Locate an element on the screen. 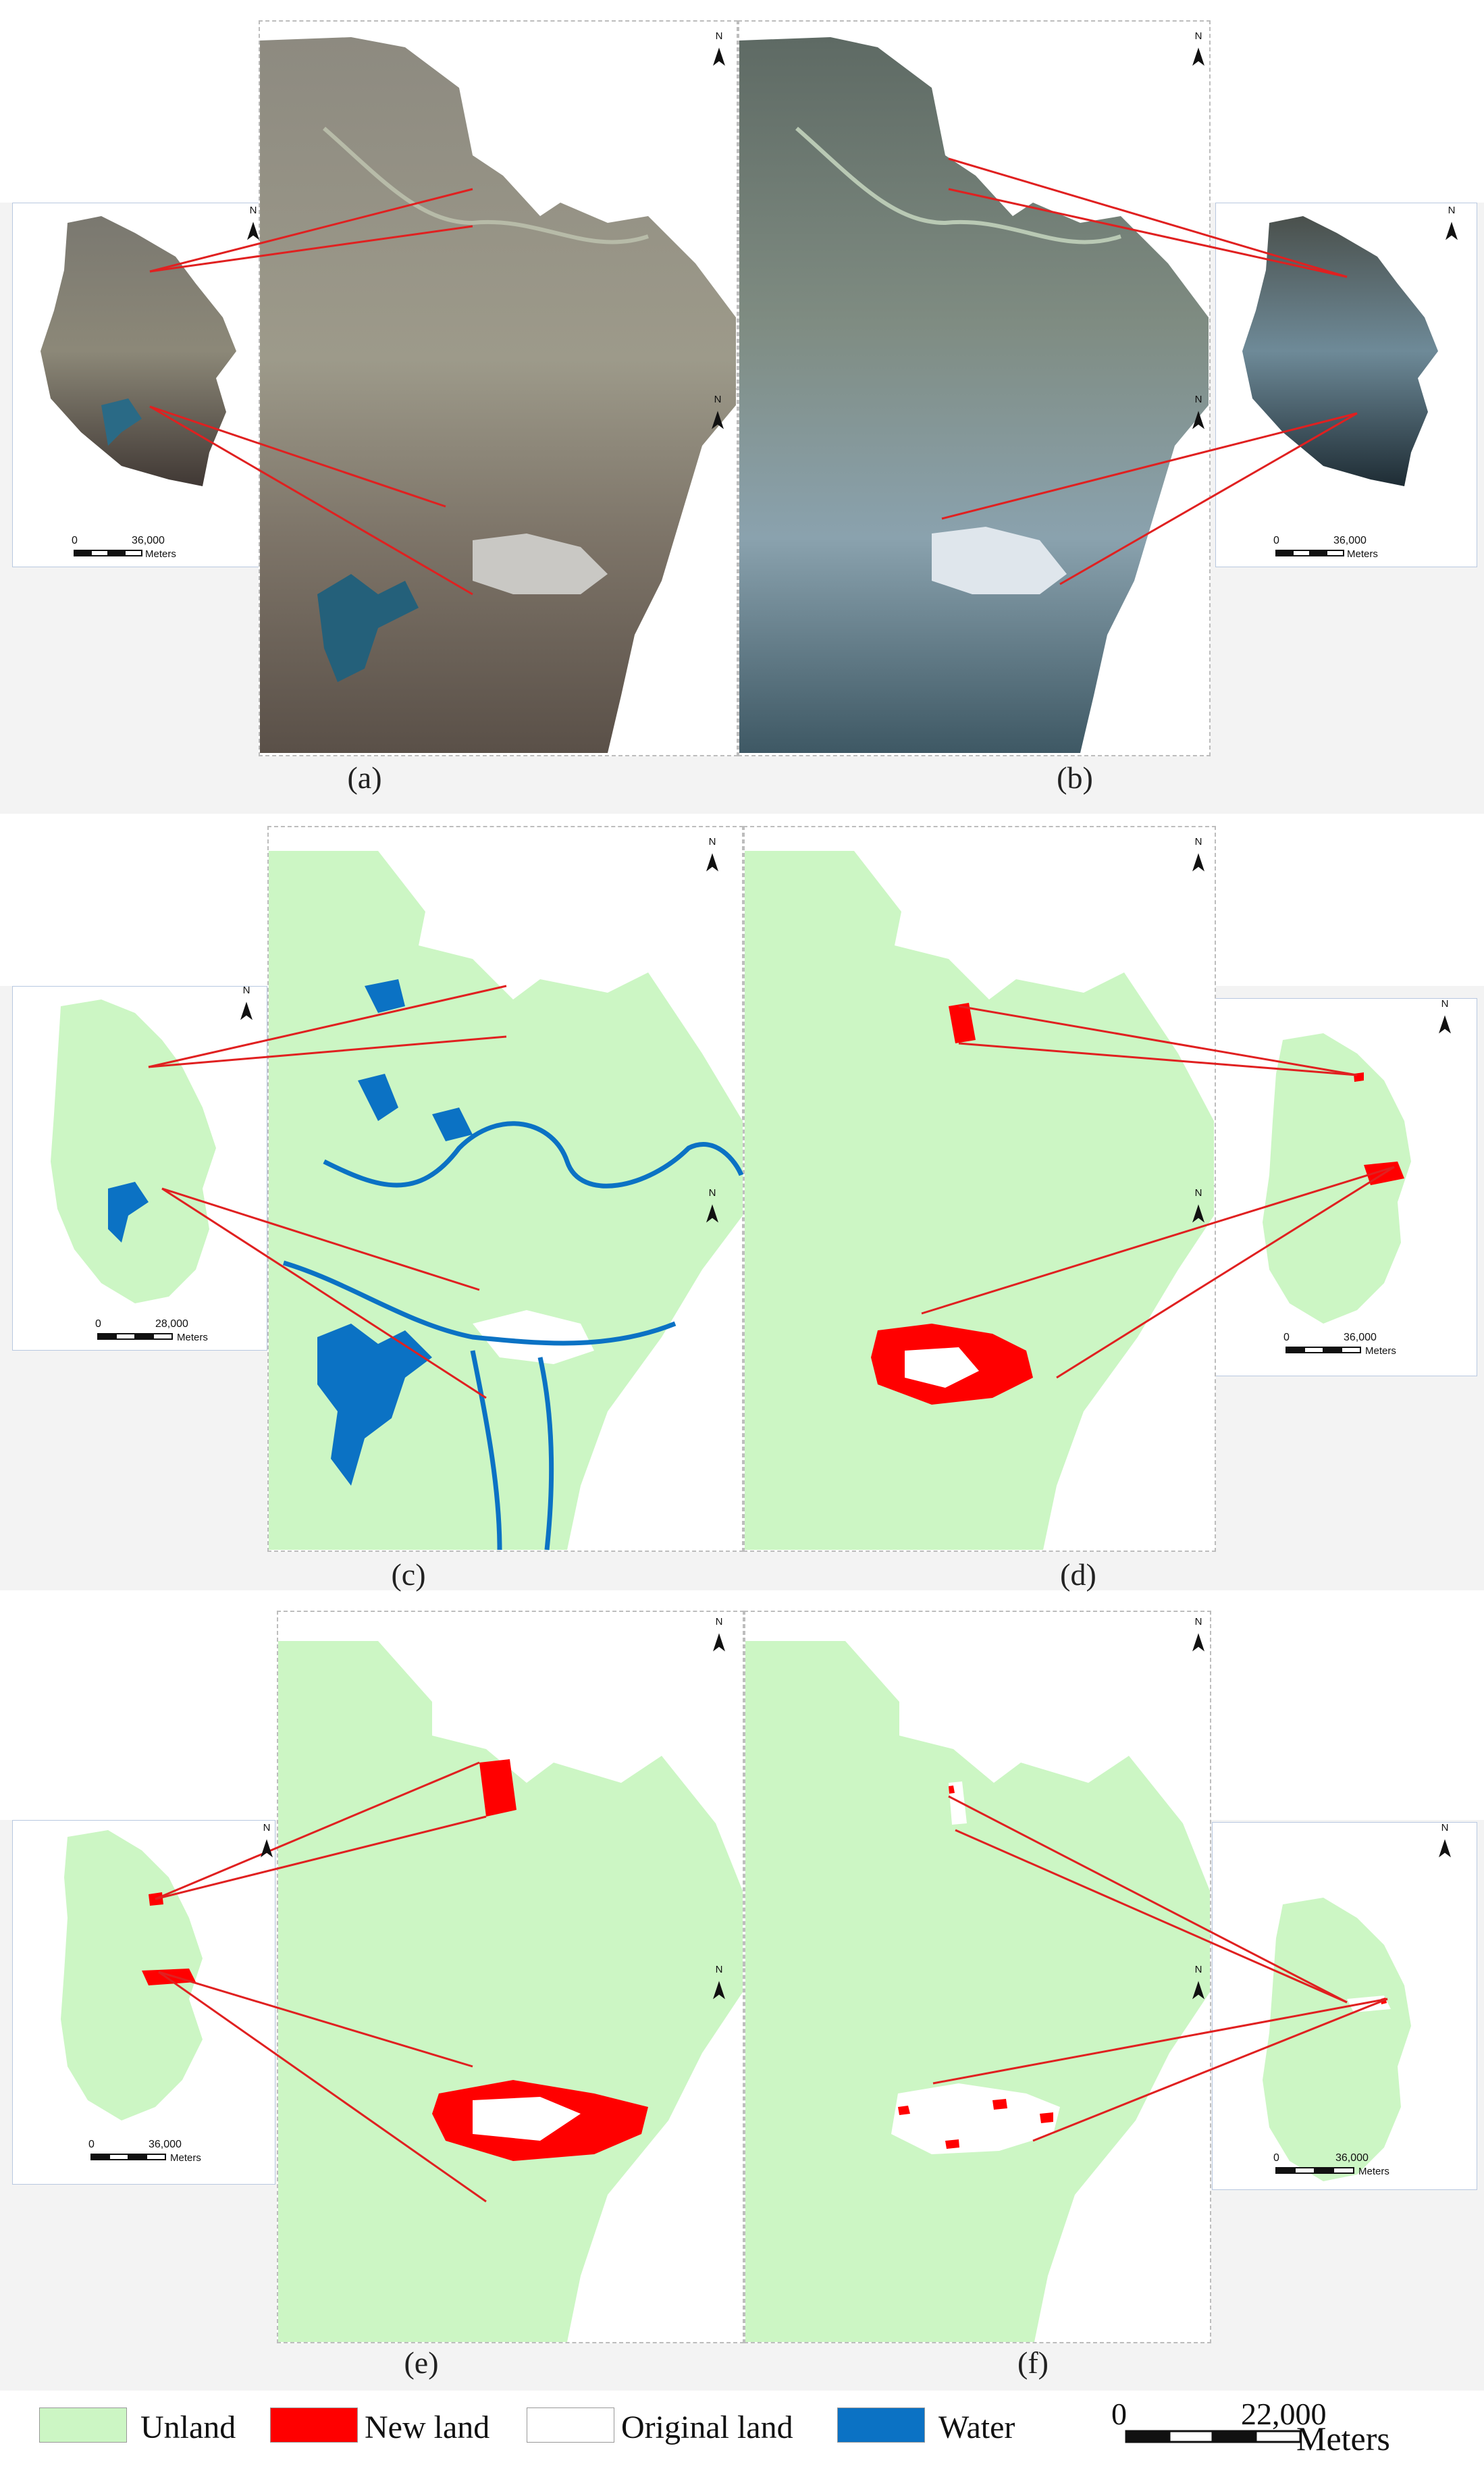  scalebar-a-start: 0 is located at coordinates (75, 540).